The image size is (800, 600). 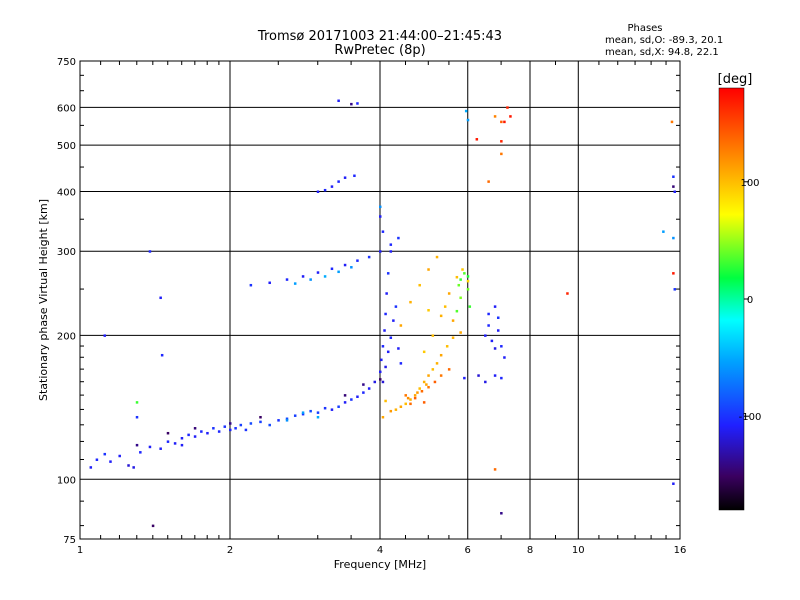 I want to click on stats-line-x: mean, sd,X: 94.8, 22.1, so click(x=662, y=52).